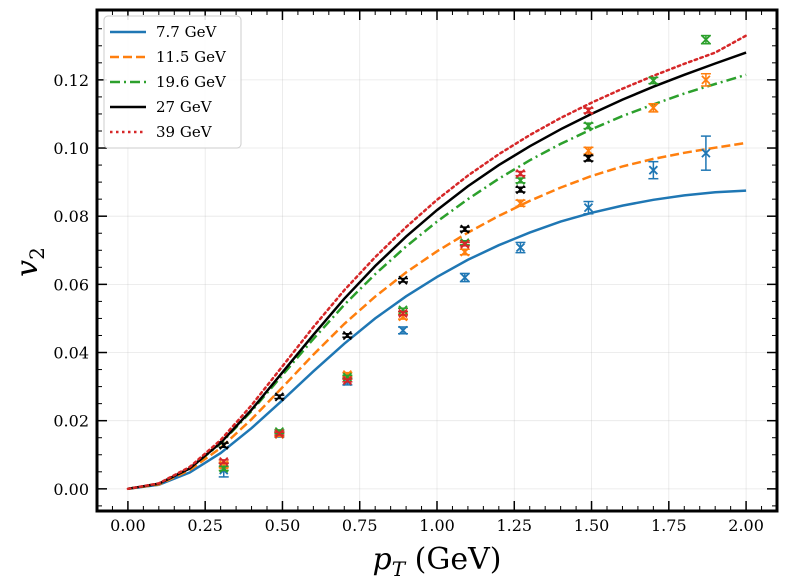 Image resolution: width=787 pixels, height=586 pixels. What do you see at coordinates (71, 80) in the screenshot?
I see `y-tick-label: 0.12` at bounding box center [71, 80].